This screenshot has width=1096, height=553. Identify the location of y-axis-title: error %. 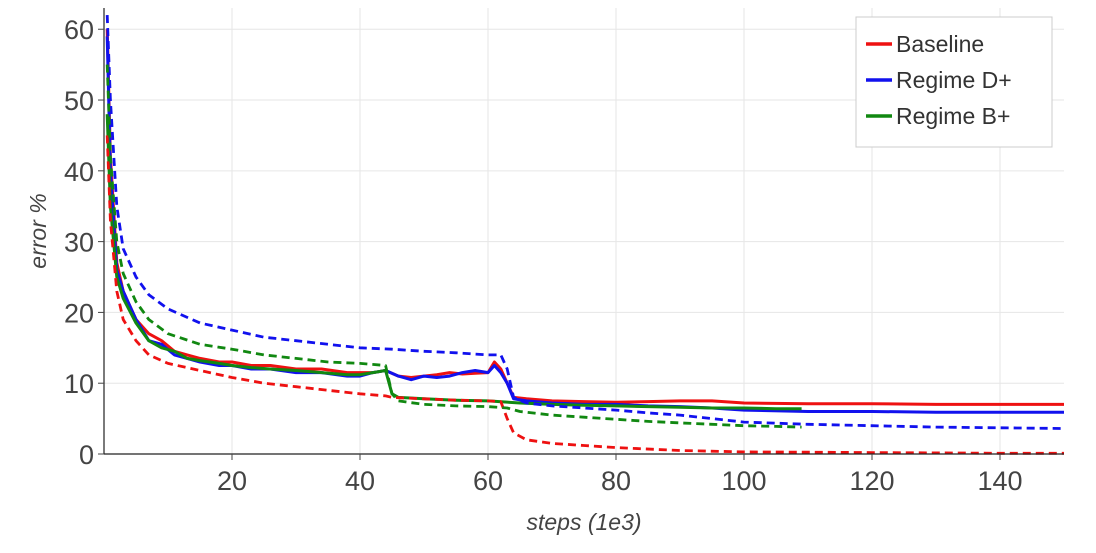
(38, 230).